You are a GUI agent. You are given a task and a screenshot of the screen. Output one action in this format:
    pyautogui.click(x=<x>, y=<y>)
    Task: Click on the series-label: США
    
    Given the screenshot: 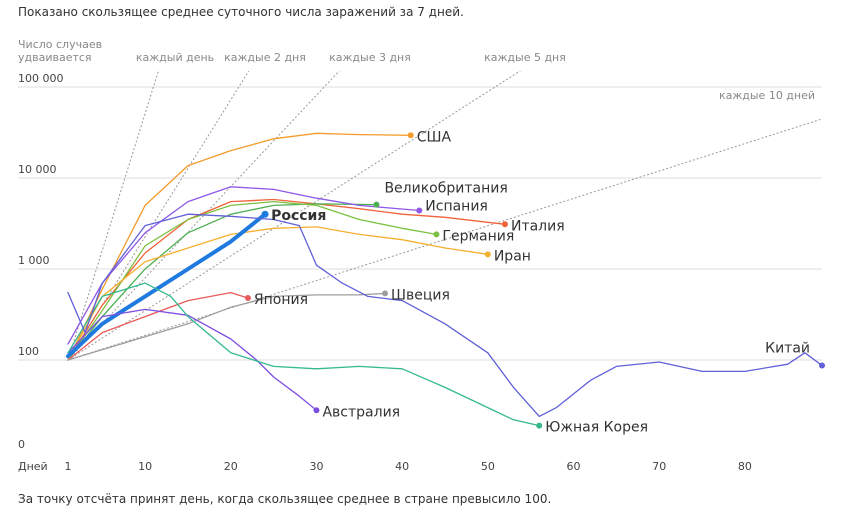 What is the action you would take?
    pyautogui.click(x=434, y=137)
    